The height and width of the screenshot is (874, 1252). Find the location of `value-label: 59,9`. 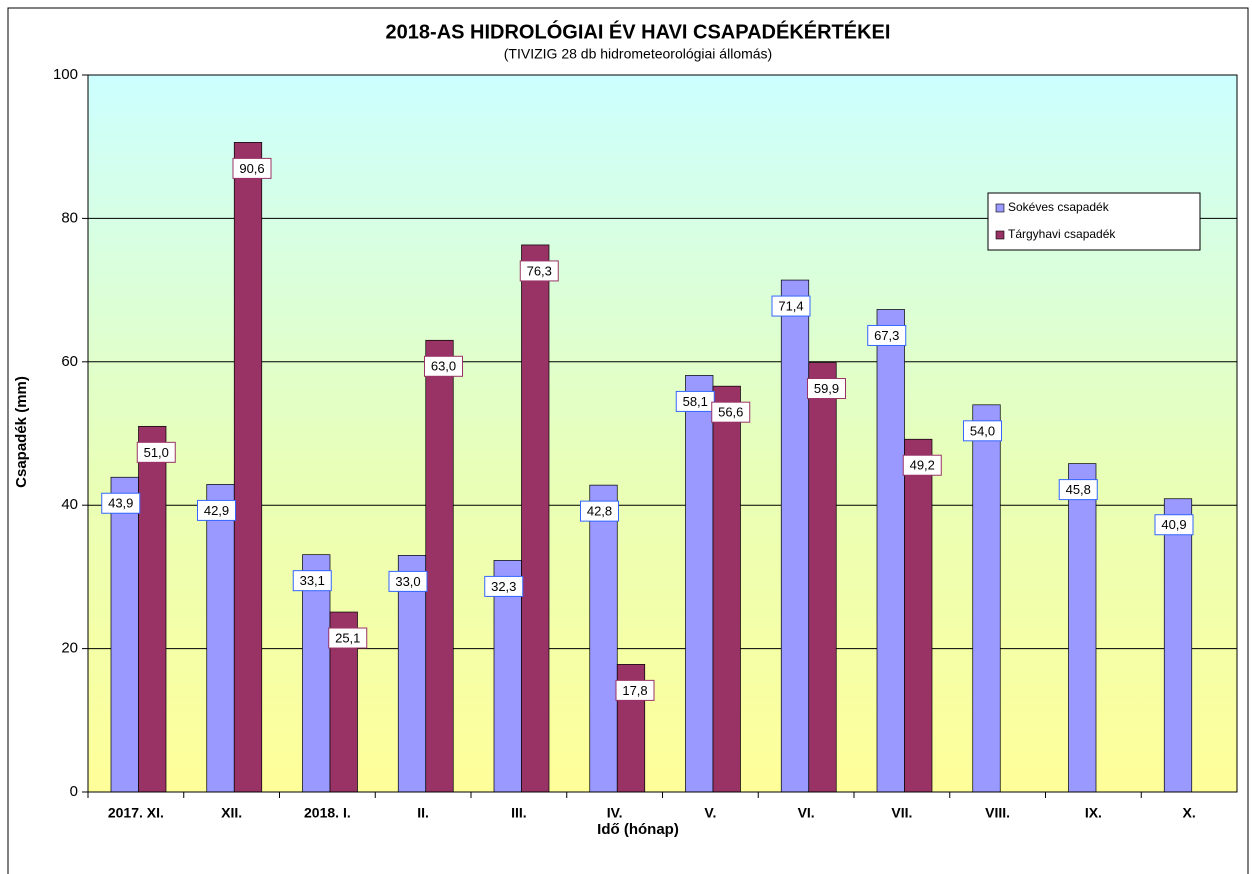

value-label: 59,9 is located at coordinates (826, 388).